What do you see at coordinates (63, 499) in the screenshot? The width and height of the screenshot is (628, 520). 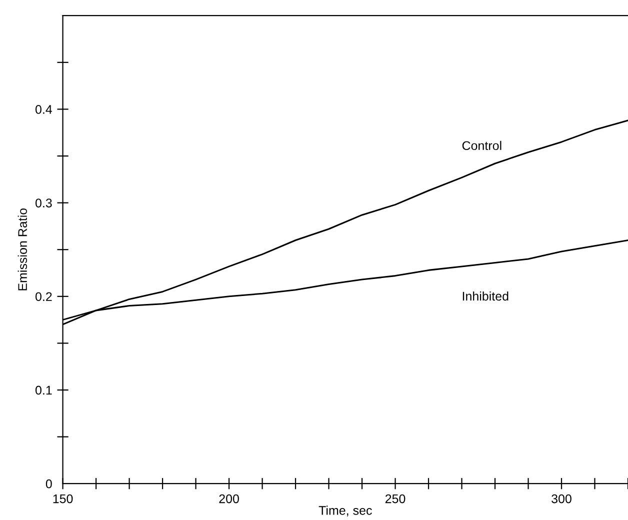 I see `x-tick-label: 150` at bounding box center [63, 499].